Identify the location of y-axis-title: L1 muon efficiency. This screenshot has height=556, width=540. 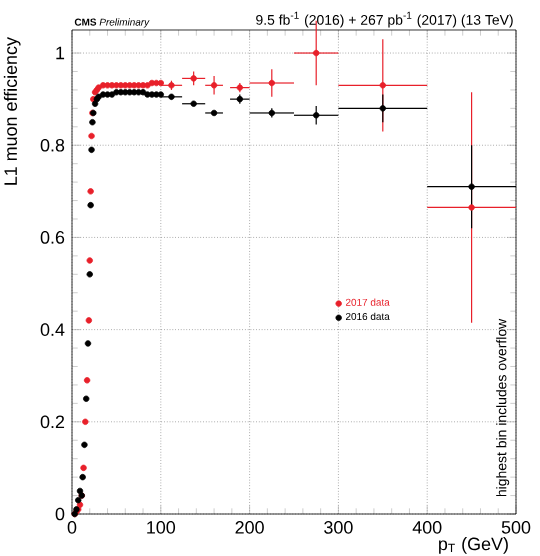
(12, 111).